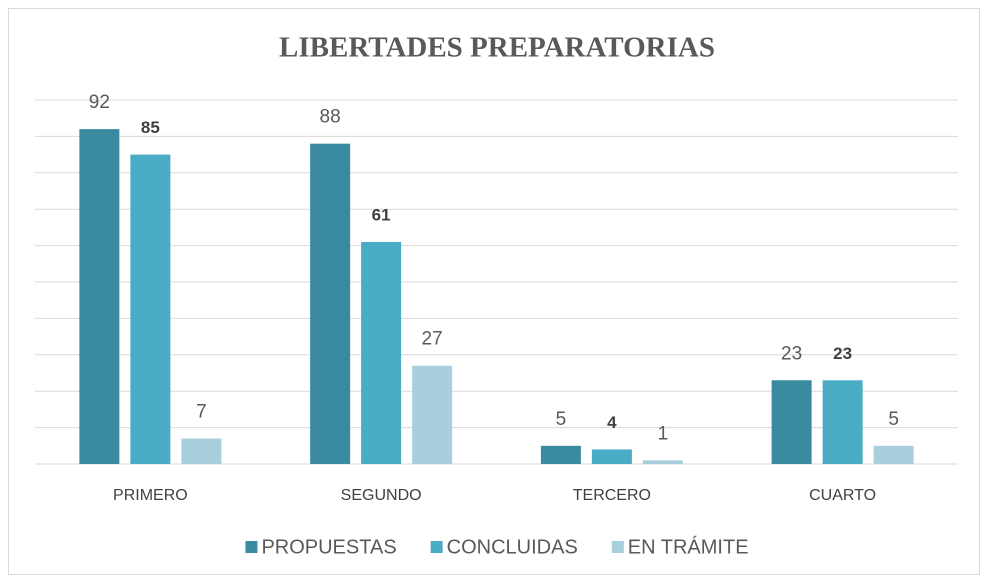 This screenshot has height=581, width=988. What do you see at coordinates (612, 422) in the screenshot?
I see `data-label: 4` at bounding box center [612, 422].